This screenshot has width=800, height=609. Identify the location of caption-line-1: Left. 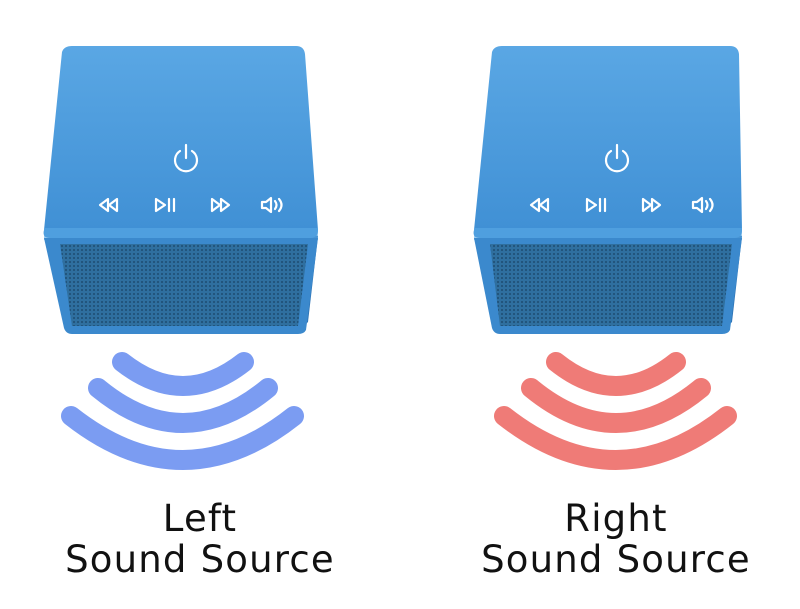
(200, 518).